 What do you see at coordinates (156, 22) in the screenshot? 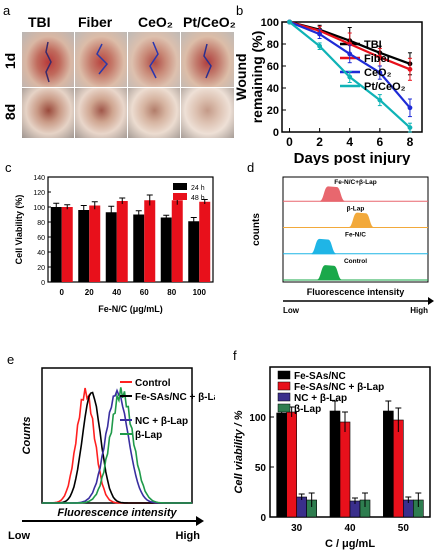
I see `col-label-ceo2: CeO₂` at bounding box center [156, 22].